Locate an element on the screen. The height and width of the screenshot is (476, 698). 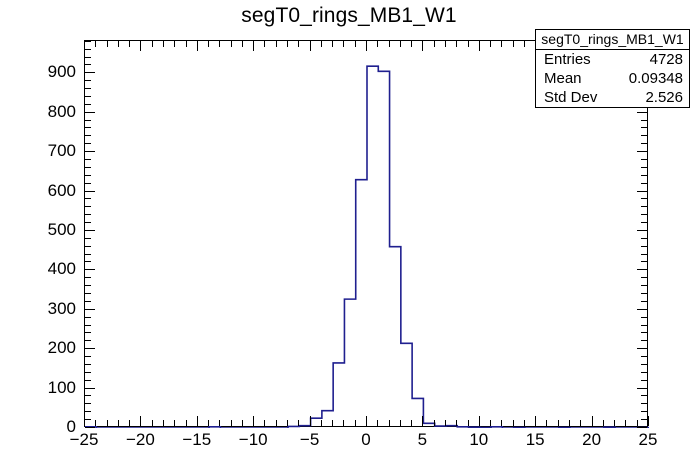
x-axis-tick-label: −5 is located at coordinates (309, 439).